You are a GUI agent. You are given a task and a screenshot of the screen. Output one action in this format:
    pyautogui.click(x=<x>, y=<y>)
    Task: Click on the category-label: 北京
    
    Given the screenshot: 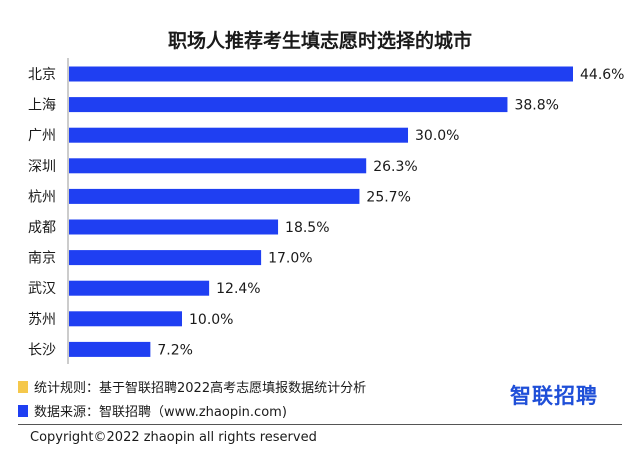 What is the action you would take?
    pyautogui.click(x=42, y=75)
    